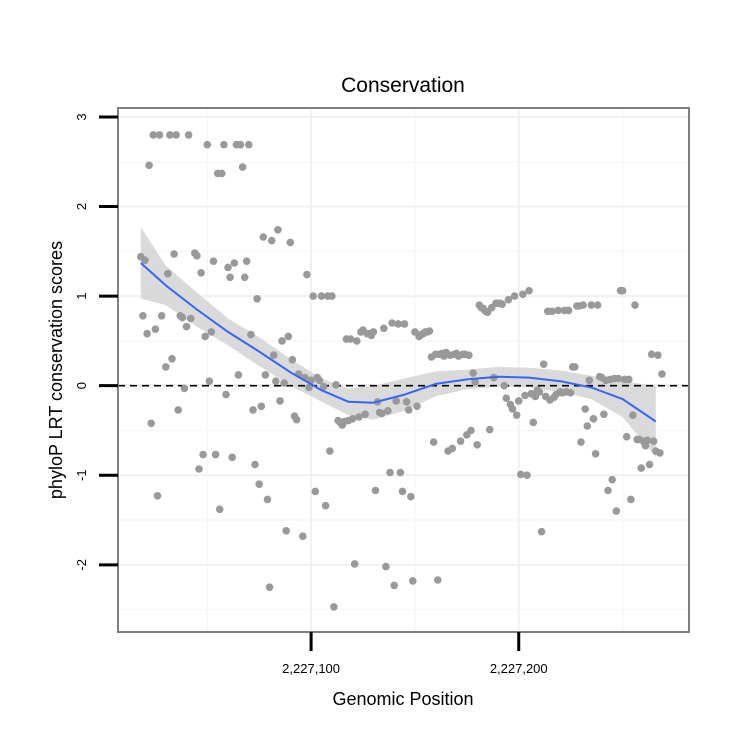 The image size is (750, 750). Describe the element at coordinates (403, 85) in the screenshot. I see `chart-title: Conservation` at that location.